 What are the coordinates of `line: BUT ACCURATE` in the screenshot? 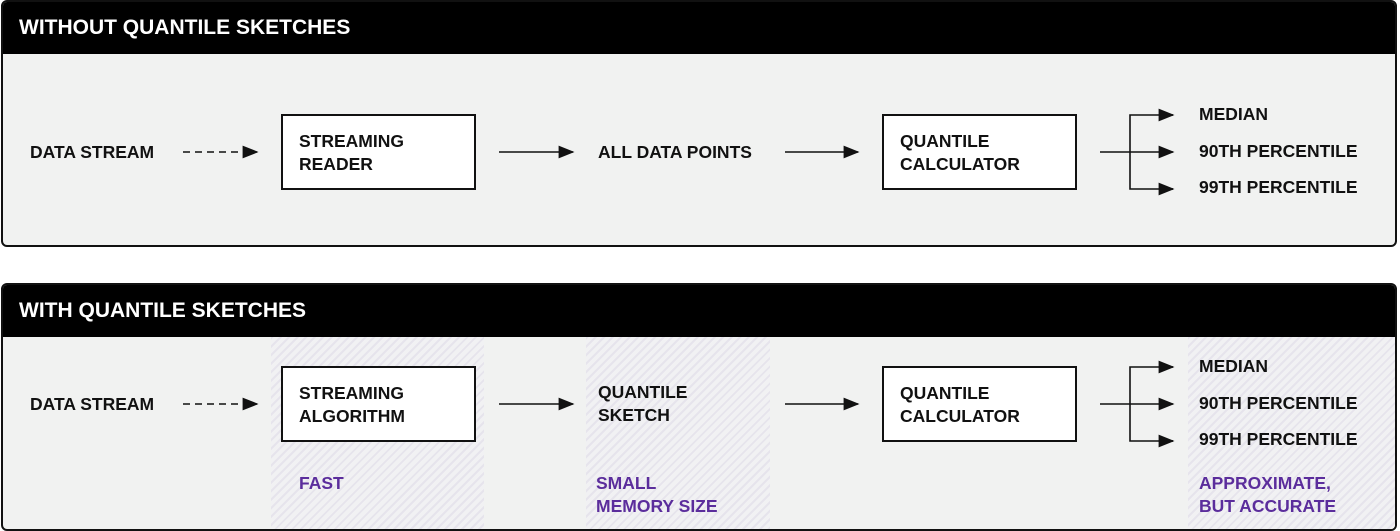 It's located at (1268, 506).